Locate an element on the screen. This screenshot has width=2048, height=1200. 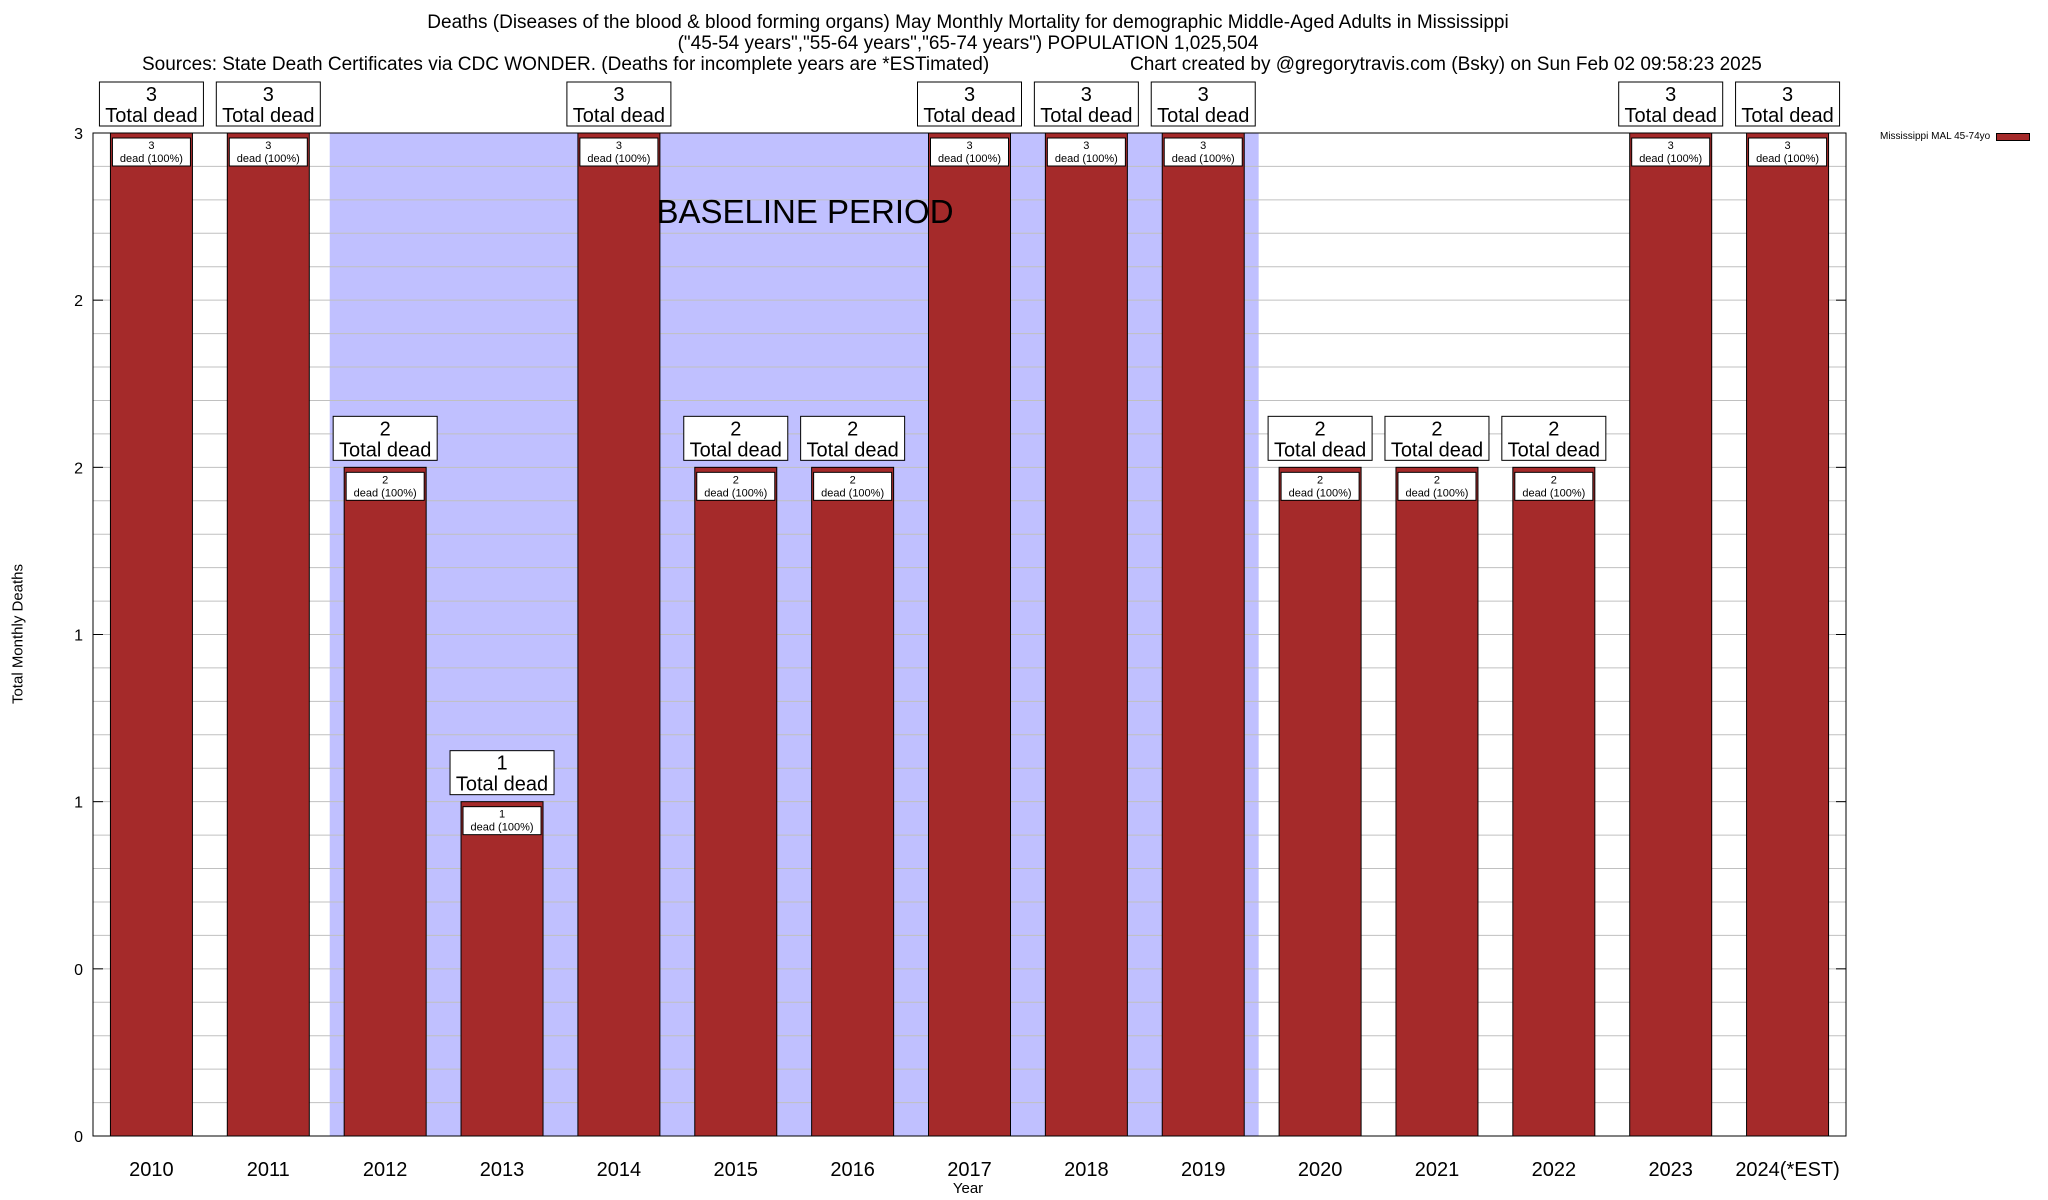
total-label-value: 1 is located at coordinates (501, 764).